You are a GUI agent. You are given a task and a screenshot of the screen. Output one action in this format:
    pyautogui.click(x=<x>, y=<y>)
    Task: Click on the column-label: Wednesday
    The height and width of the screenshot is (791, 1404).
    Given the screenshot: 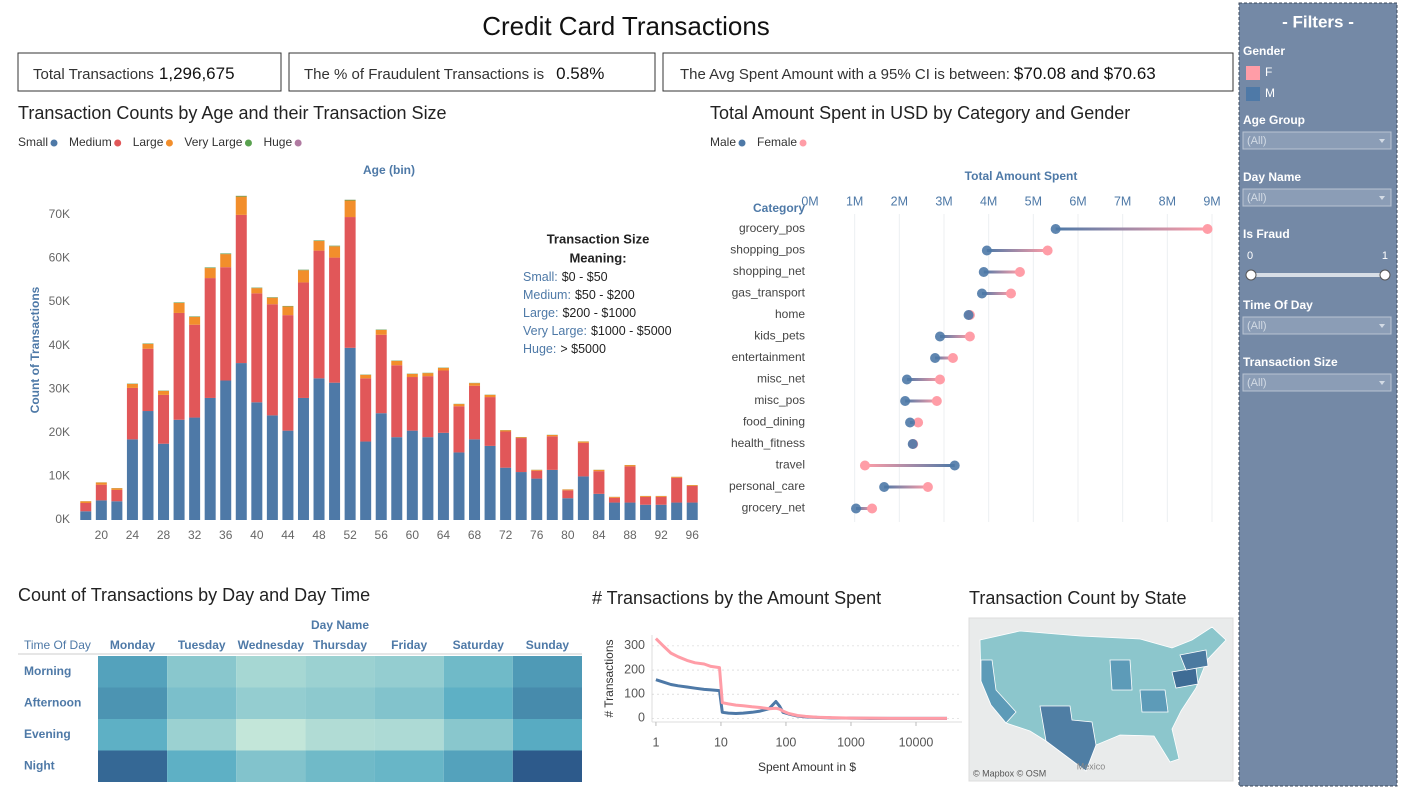 What is the action you would take?
    pyautogui.click(x=271, y=645)
    